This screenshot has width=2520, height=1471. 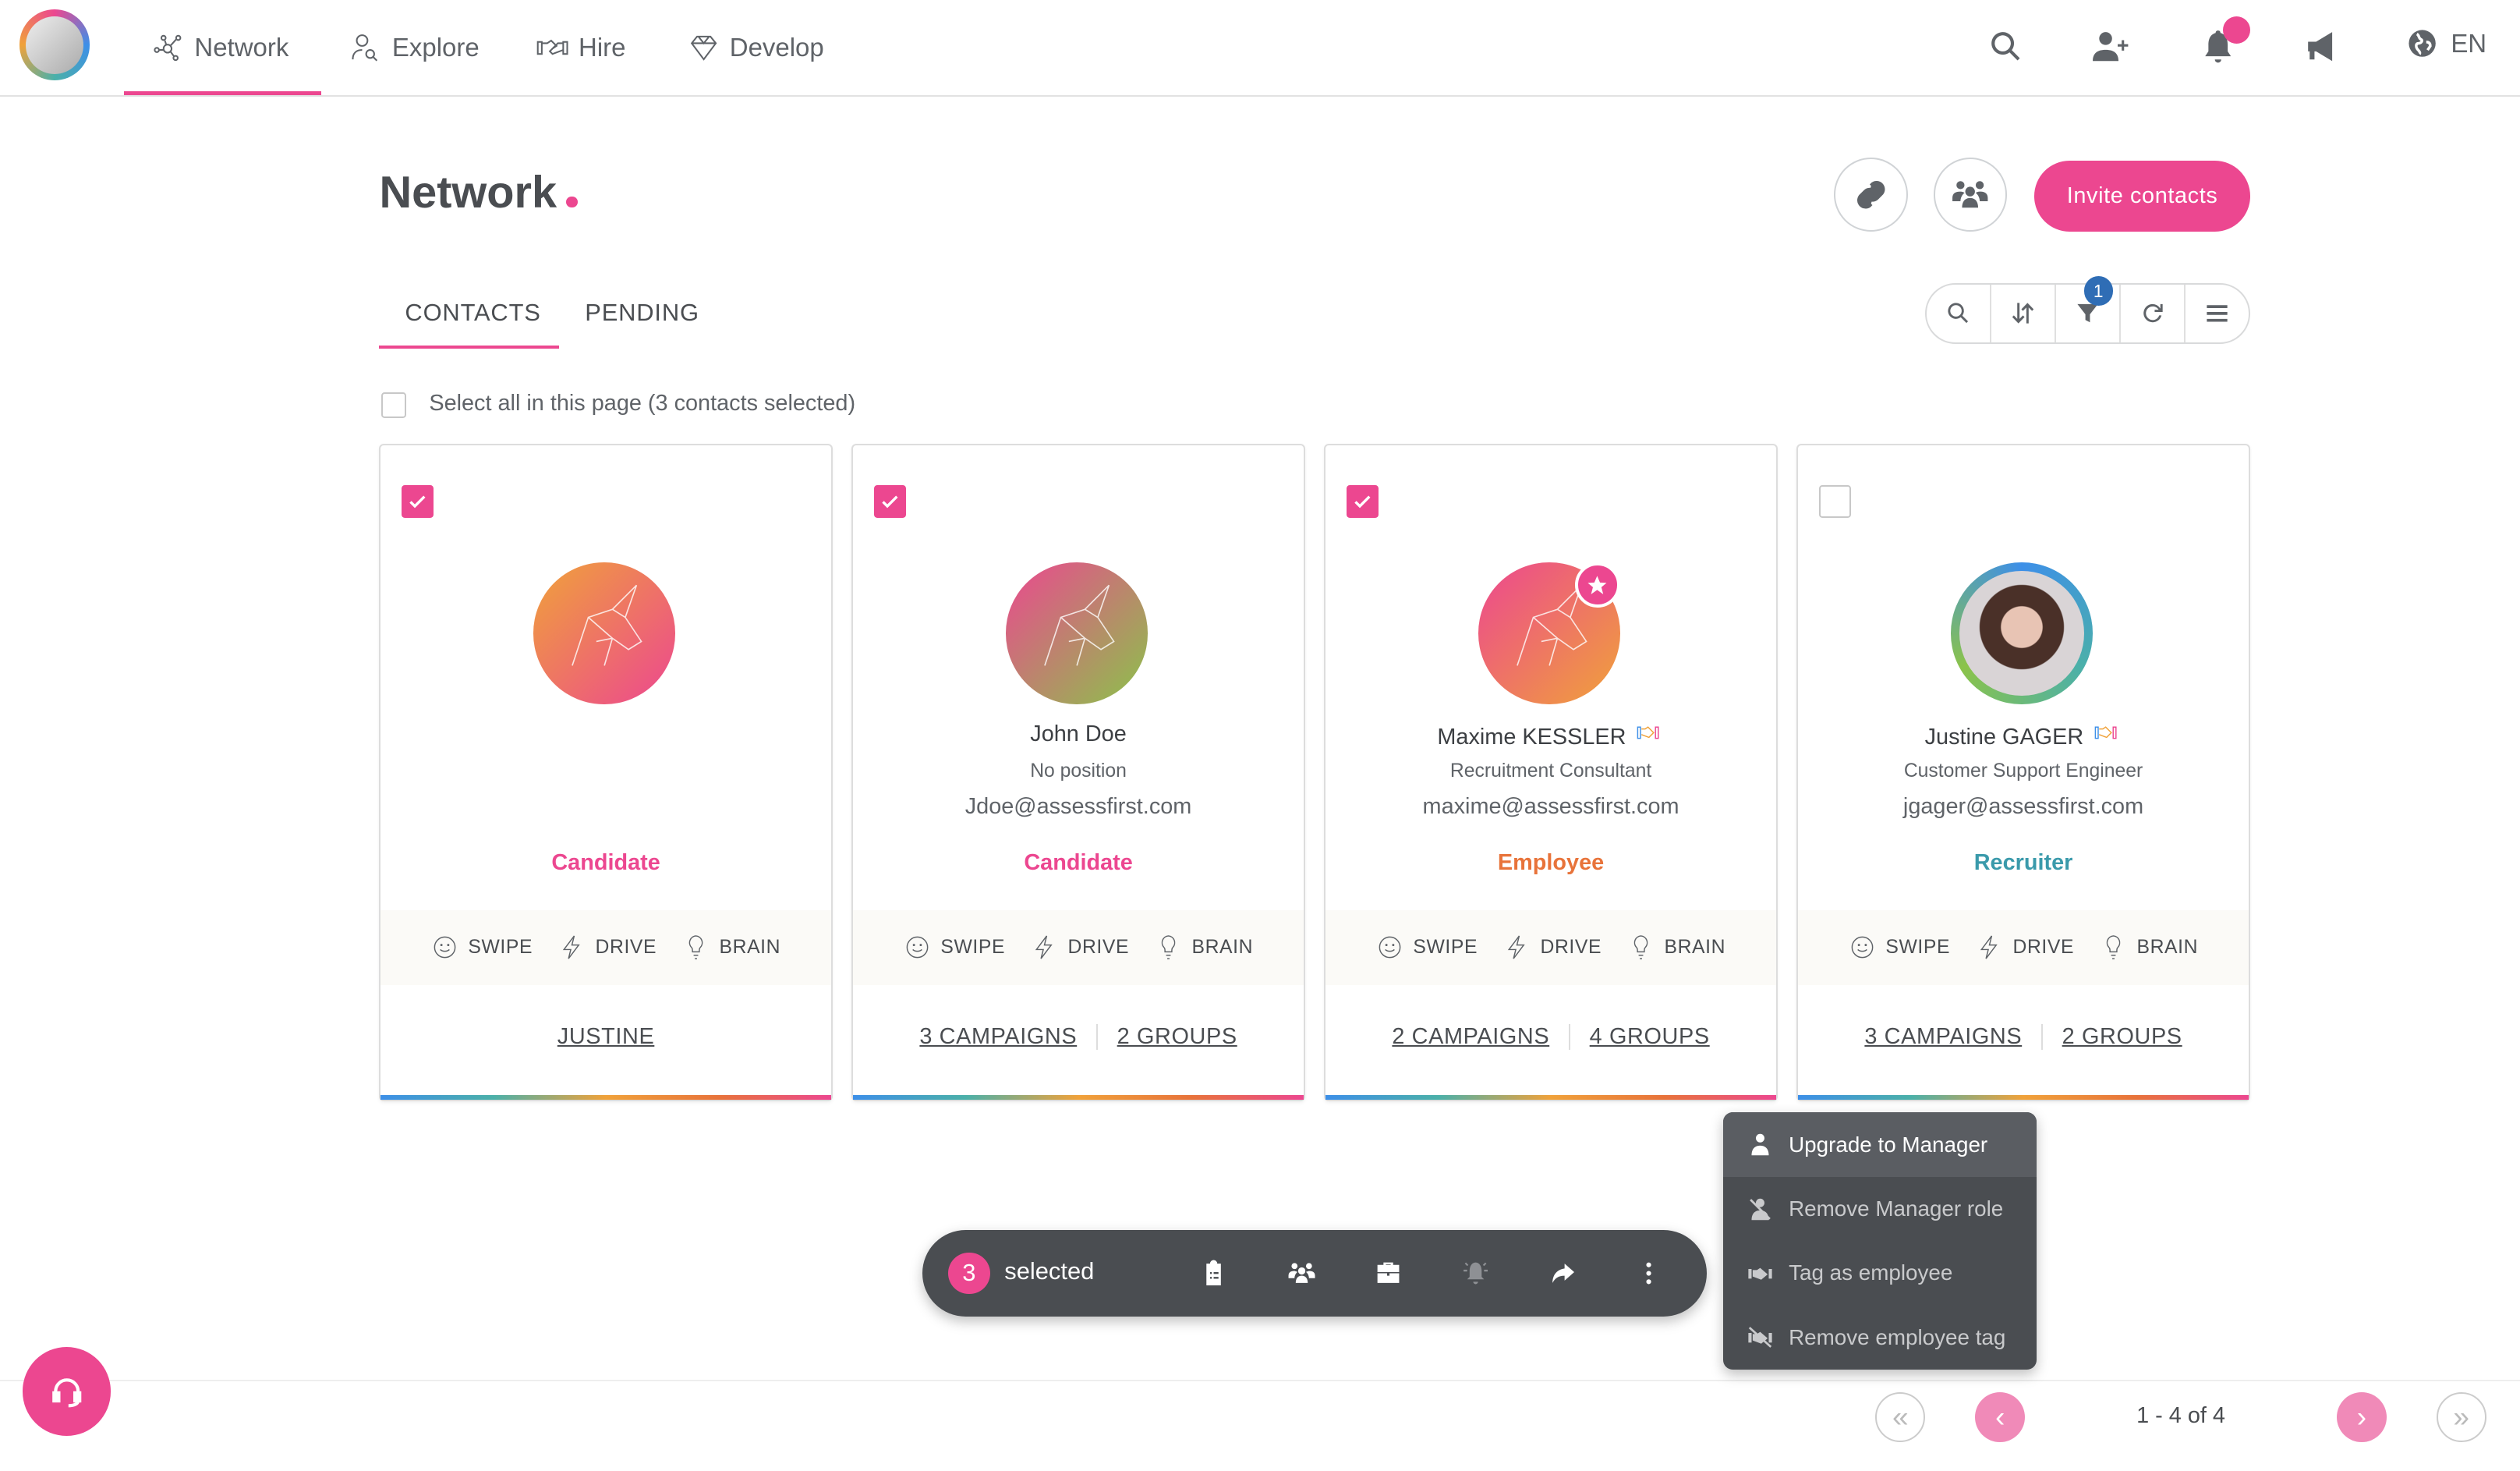 I want to click on add-to-campaign-button, so click(x=1388, y=1273).